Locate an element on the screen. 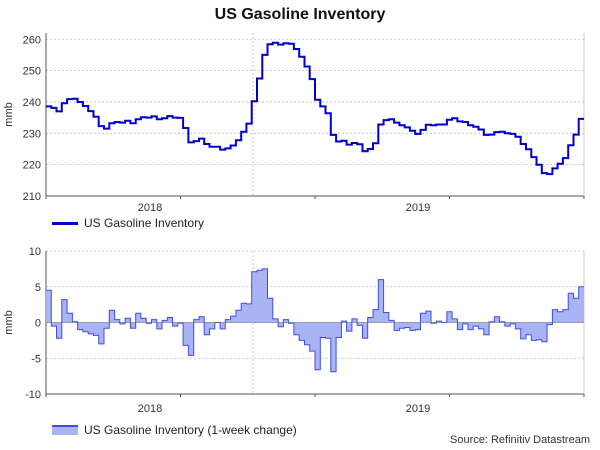 Image resolution: width=600 pixels, height=450 pixels. y-tick-label: 230 is located at coordinates (32, 134).